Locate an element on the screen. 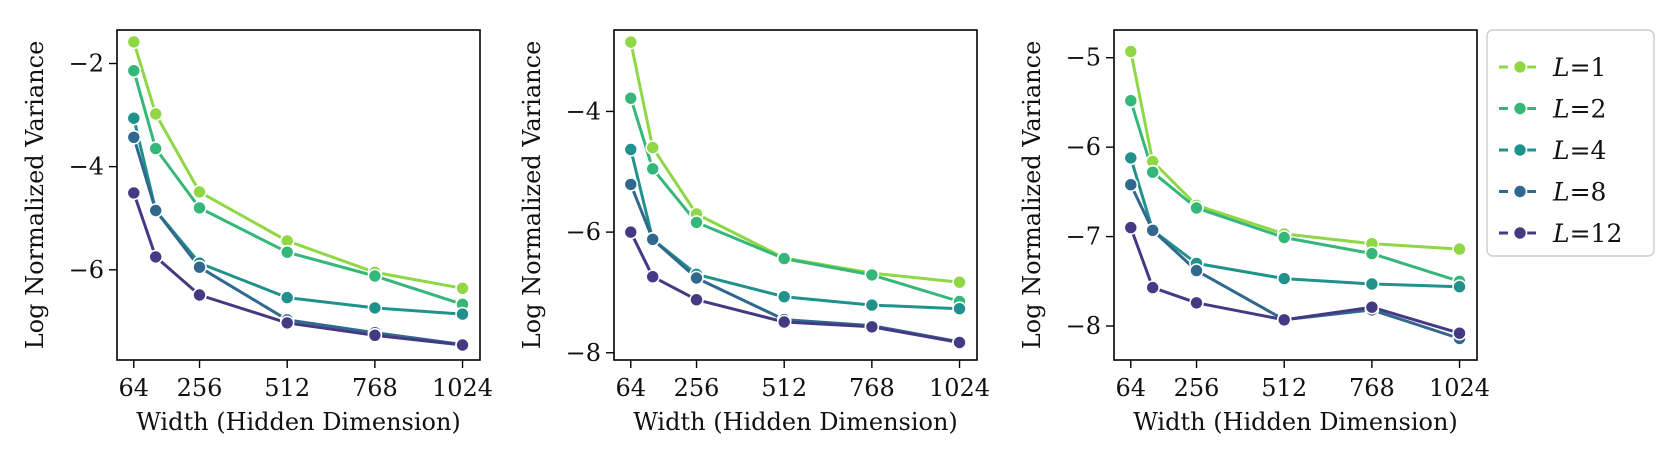  legend-item-L12: L=12 is located at coordinates (1560, 233).